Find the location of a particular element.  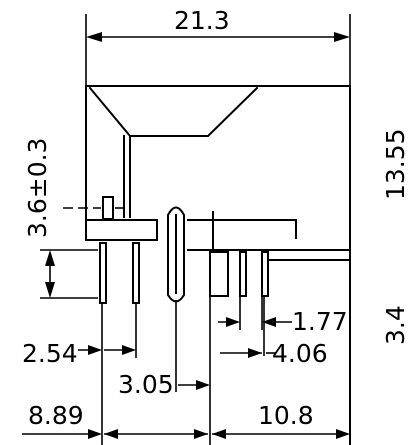

pin-pitch-b-dimension: 4.06 is located at coordinates (268, 370).